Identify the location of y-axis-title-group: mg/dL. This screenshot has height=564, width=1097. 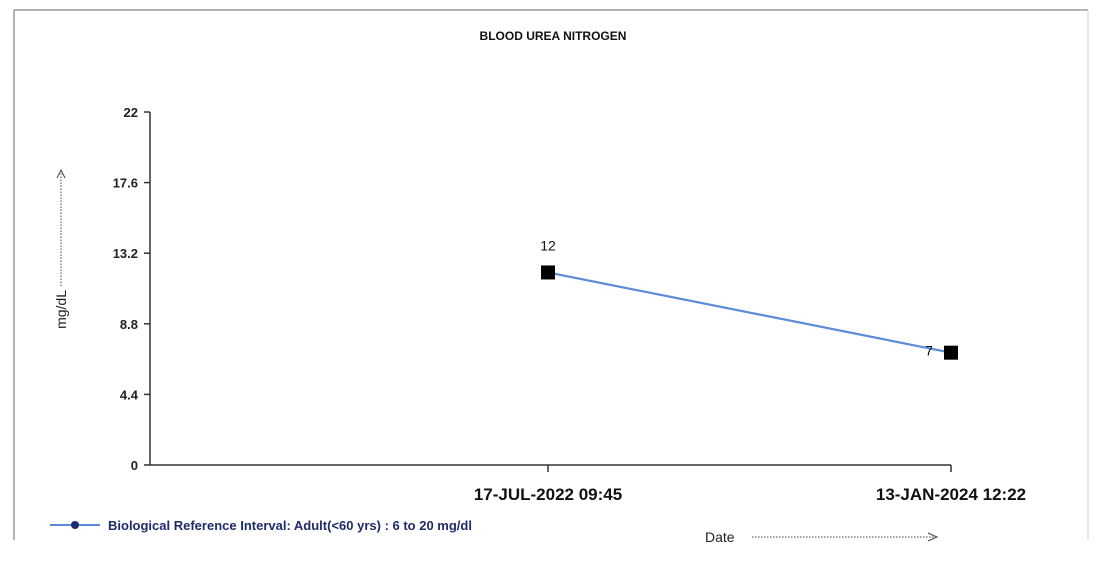
(61, 248).